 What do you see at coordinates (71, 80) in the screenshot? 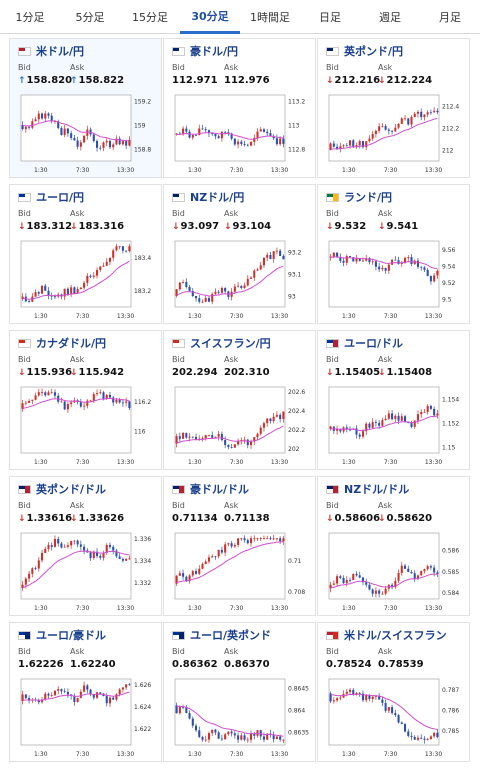
I see `price-values: ↑158.820 ↑158.822` at bounding box center [71, 80].